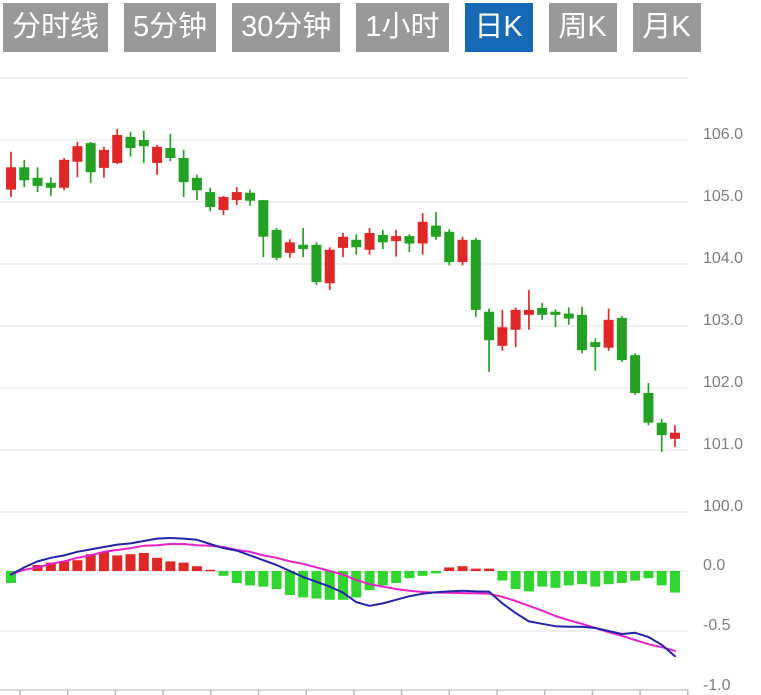 The image size is (761, 695). Describe the element at coordinates (286, 27) in the screenshot. I see `tab-timeframe-2: 30分钟` at that location.